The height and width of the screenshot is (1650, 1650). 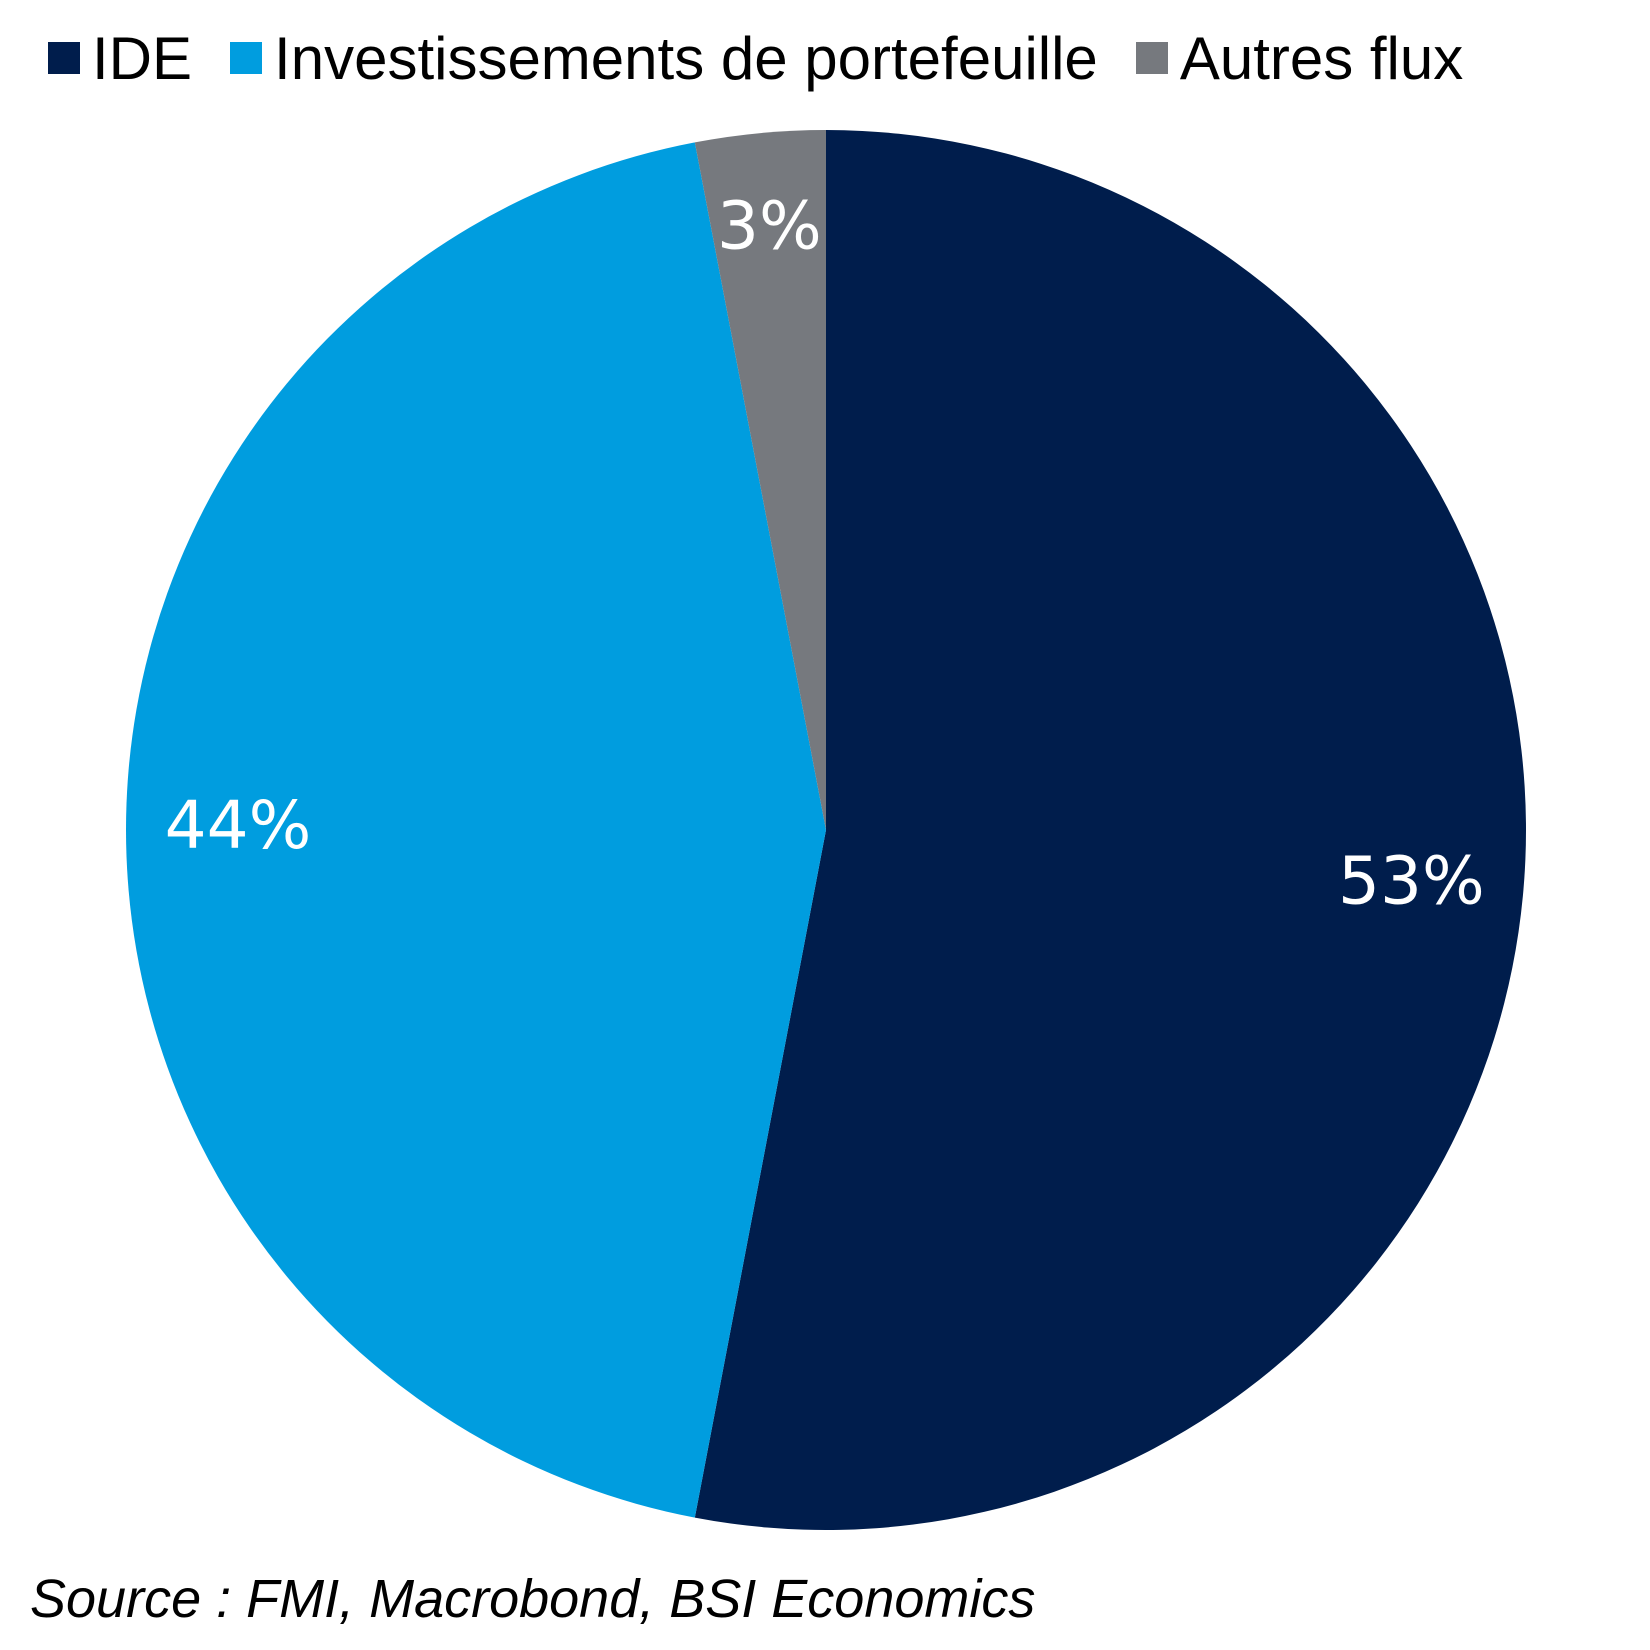 What do you see at coordinates (246, 58) in the screenshot?
I see `legend-swatch-portefeuille` at bounding box center [246, 58].